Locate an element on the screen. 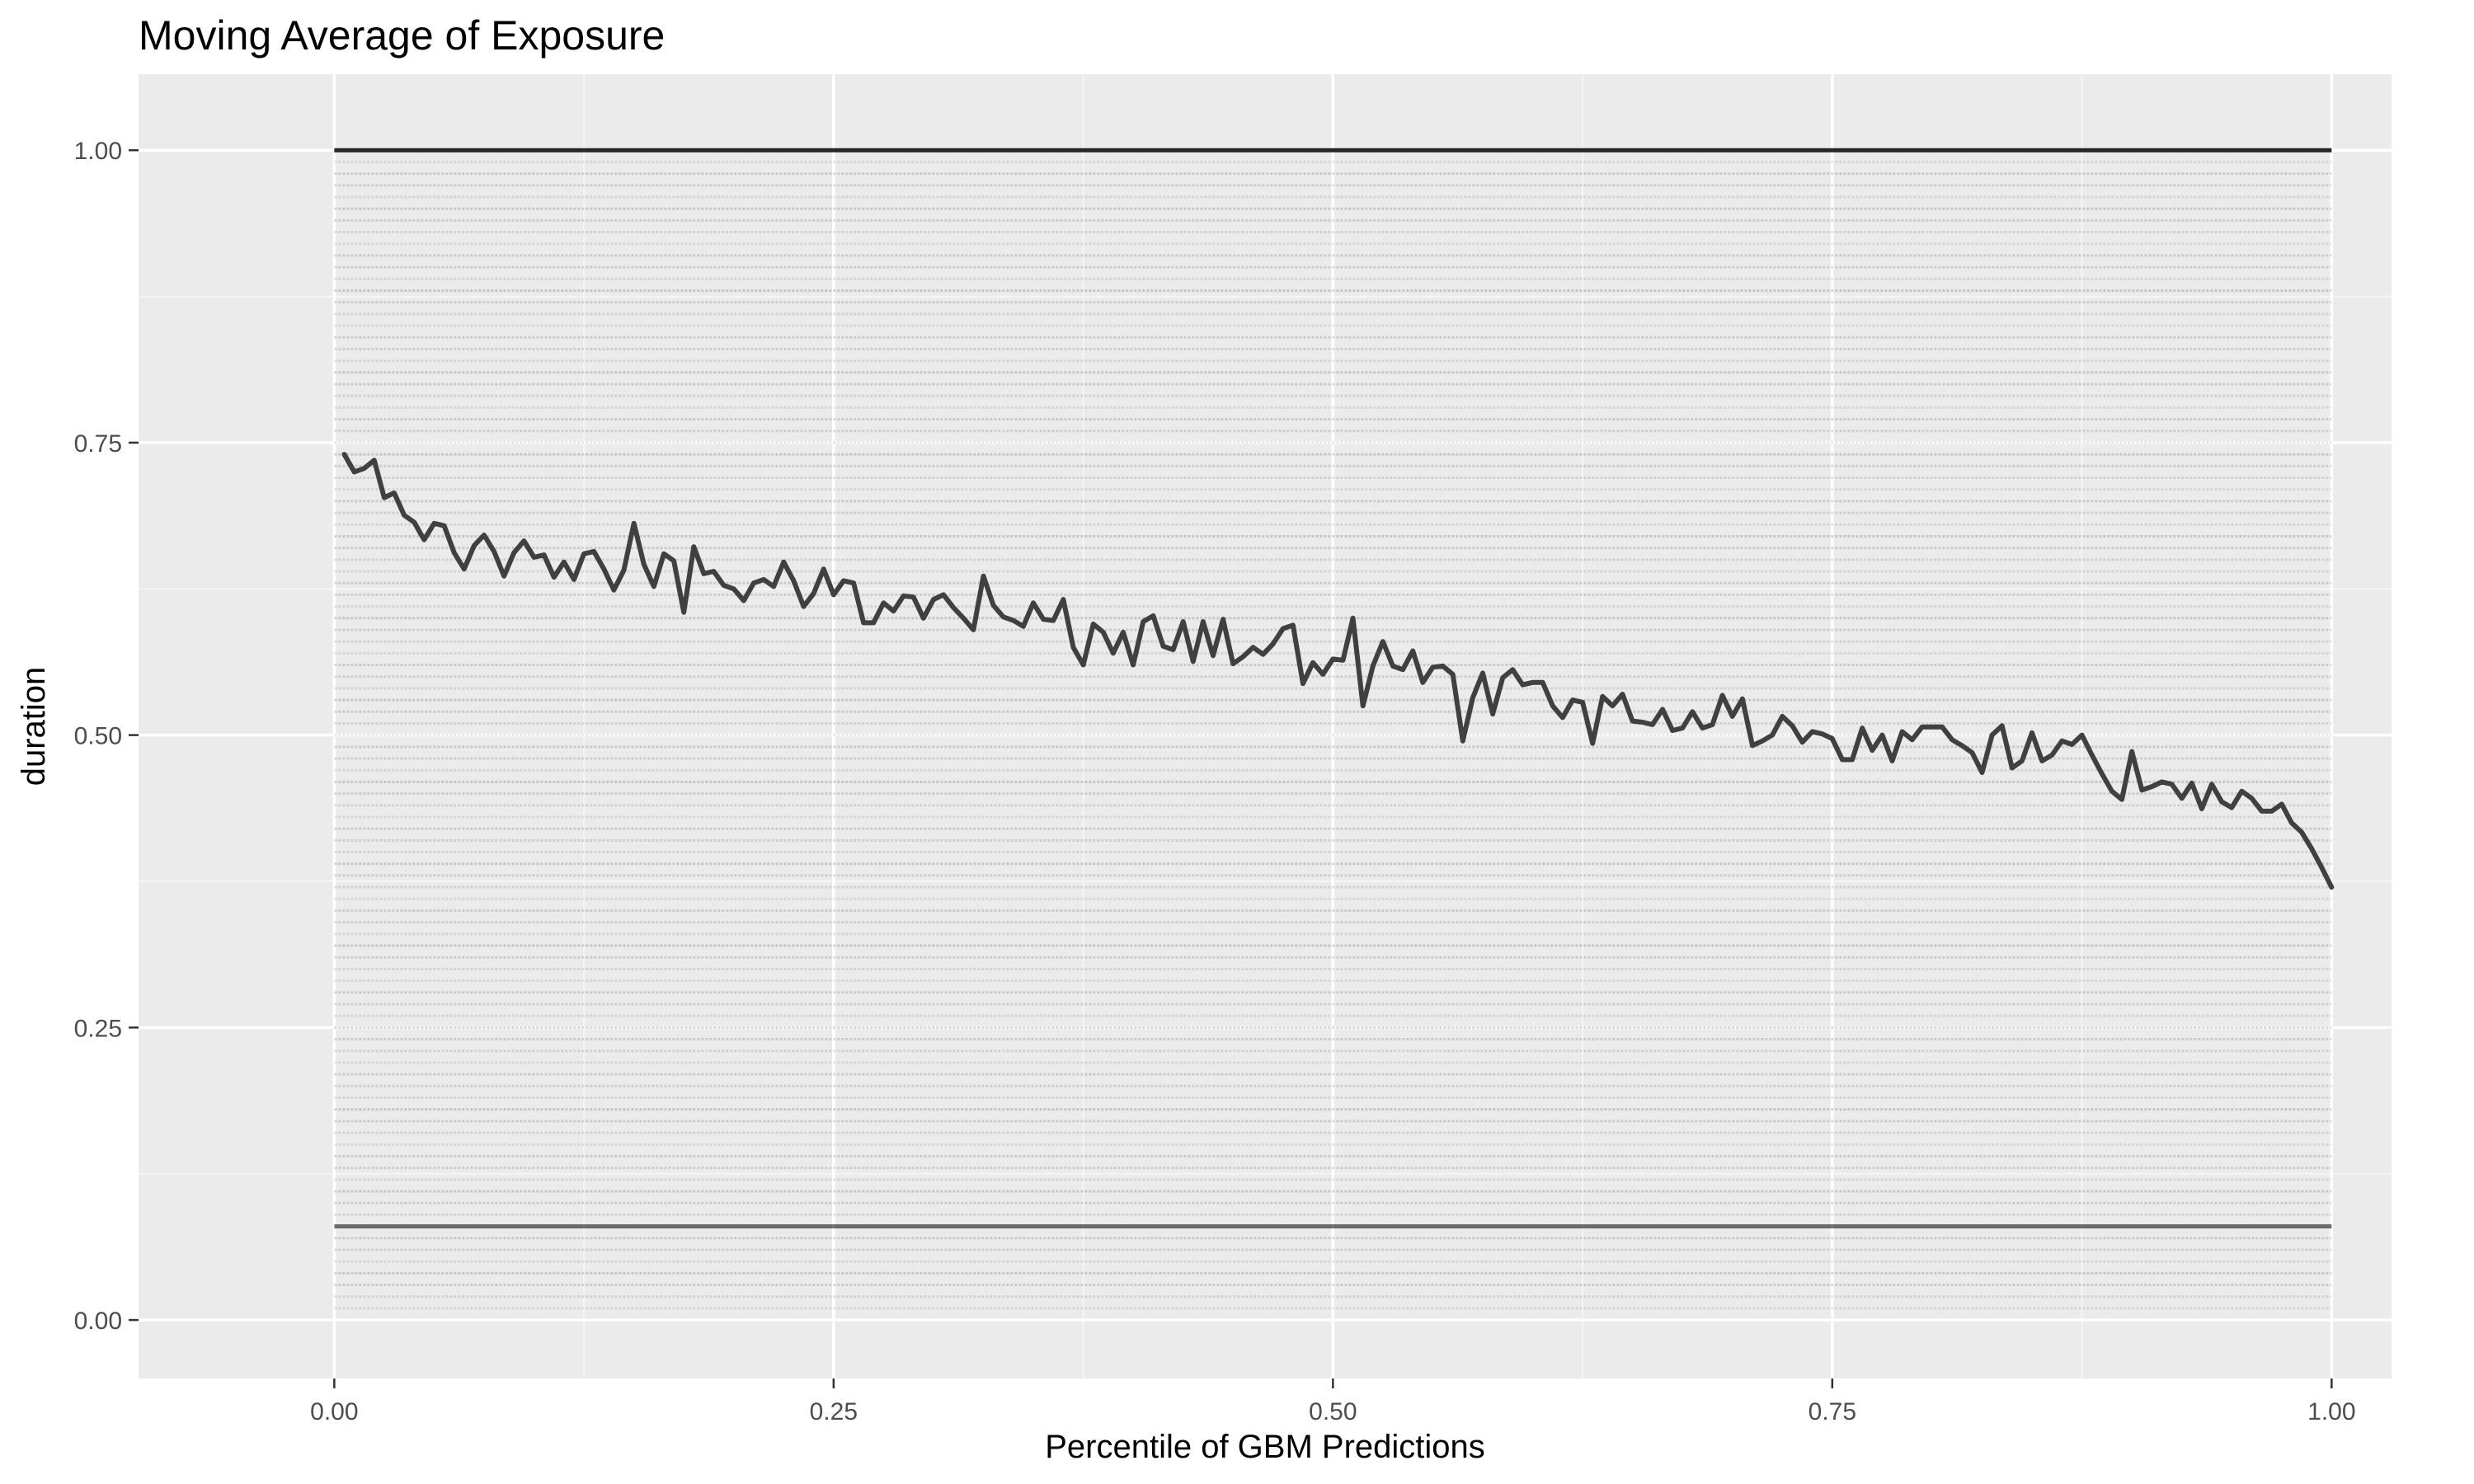  x-tick-label: 0.25 is located at coordinates (834, 1411).